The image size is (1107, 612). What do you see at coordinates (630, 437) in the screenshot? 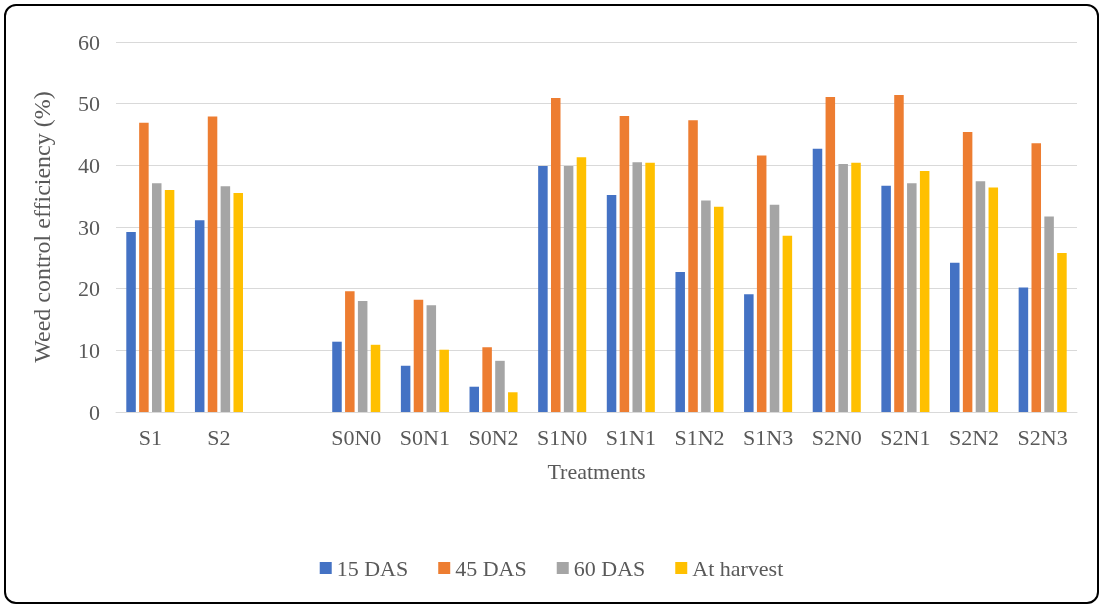
I see `x-tick-label: S1N1` at bounding box center [630, 437].